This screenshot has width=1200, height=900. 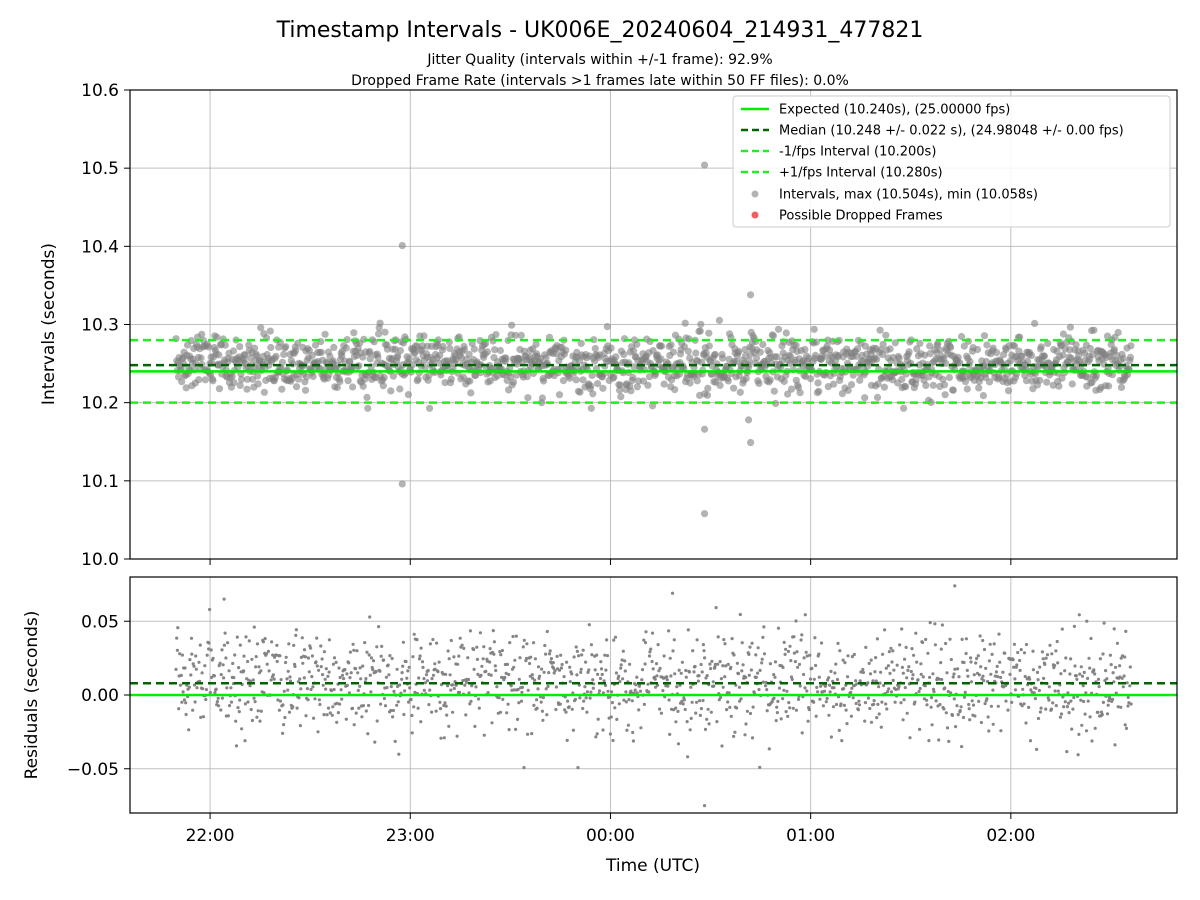 What do you see at coordinates (810, 836) in the screenshot?
I see `x-tick-label: 01:00` at bounding box center [810, 836].